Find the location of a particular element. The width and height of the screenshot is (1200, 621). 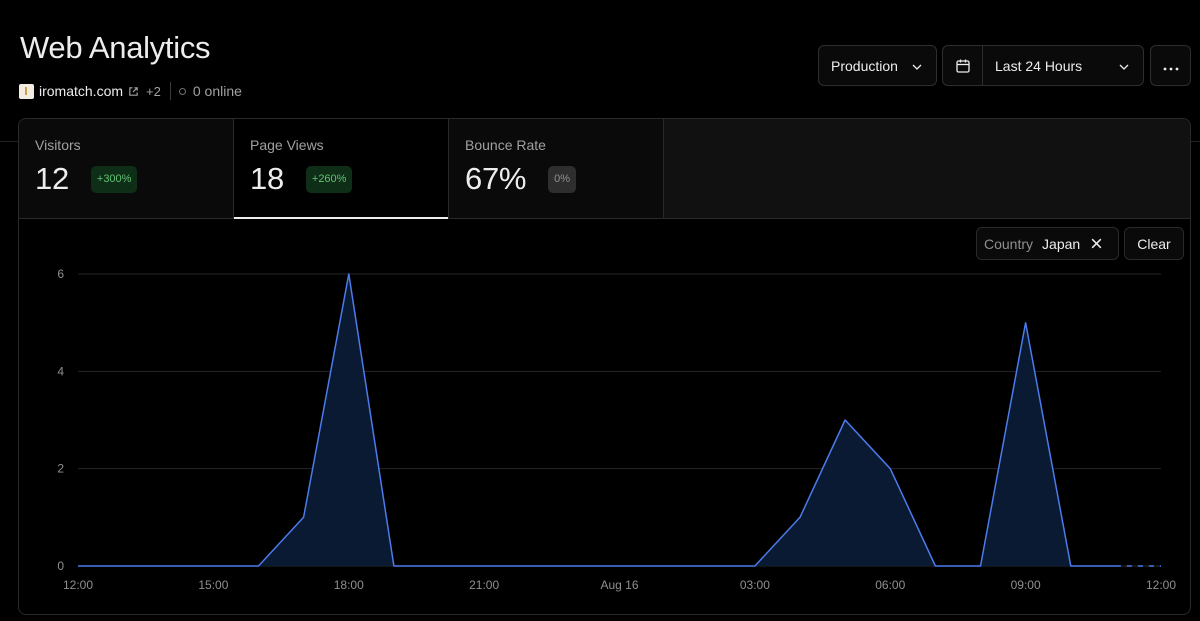

environment-label: Production is located at coordinates (864, 65).